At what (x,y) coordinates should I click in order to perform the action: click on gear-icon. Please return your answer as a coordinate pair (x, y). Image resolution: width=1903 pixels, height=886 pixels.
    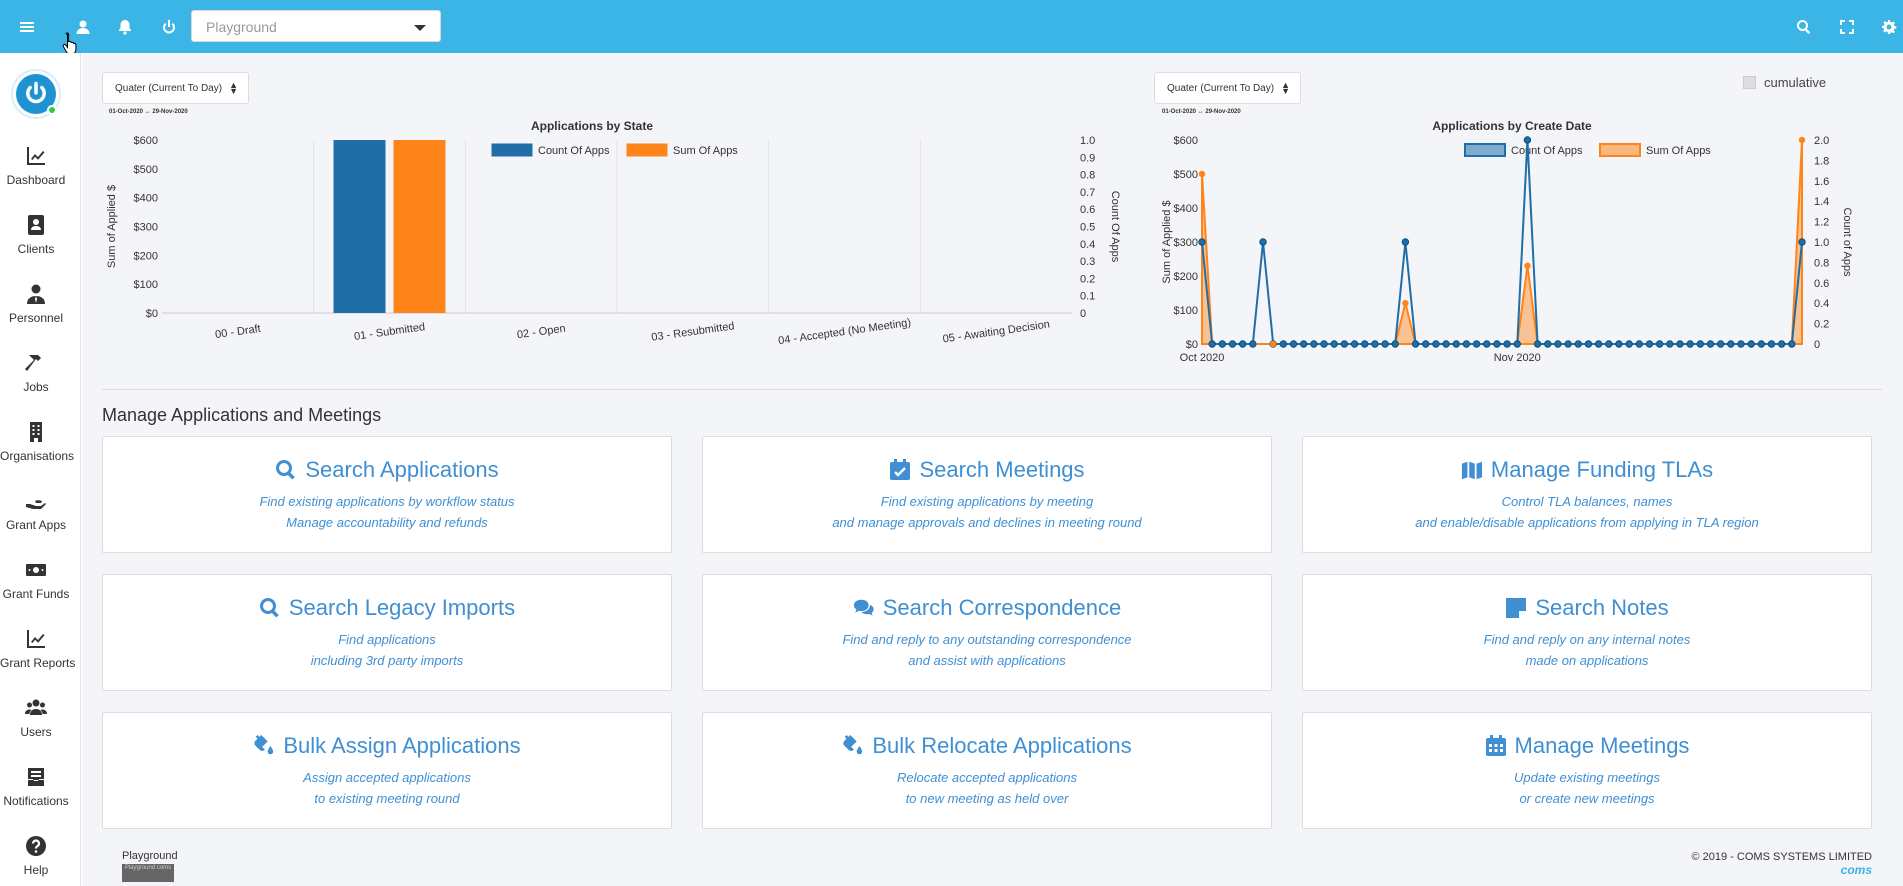
    Looking at the image, I should click on (1889, 27).